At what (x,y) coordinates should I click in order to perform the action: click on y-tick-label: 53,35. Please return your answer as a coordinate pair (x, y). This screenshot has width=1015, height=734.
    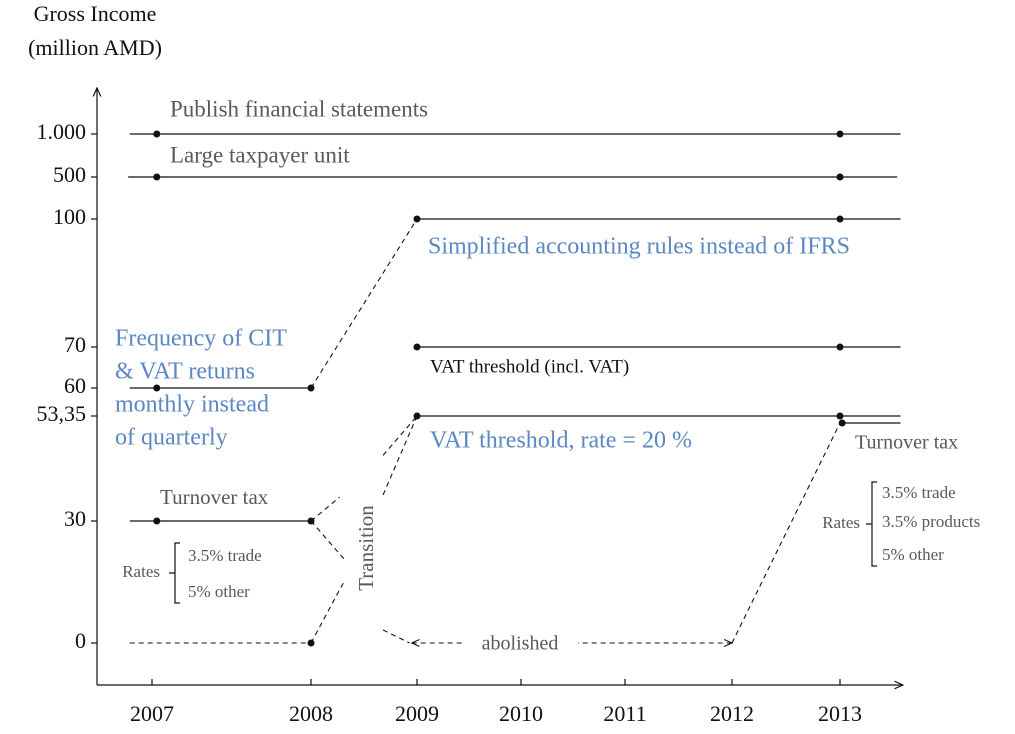
    Looking at the image, I should click on (62, 413).